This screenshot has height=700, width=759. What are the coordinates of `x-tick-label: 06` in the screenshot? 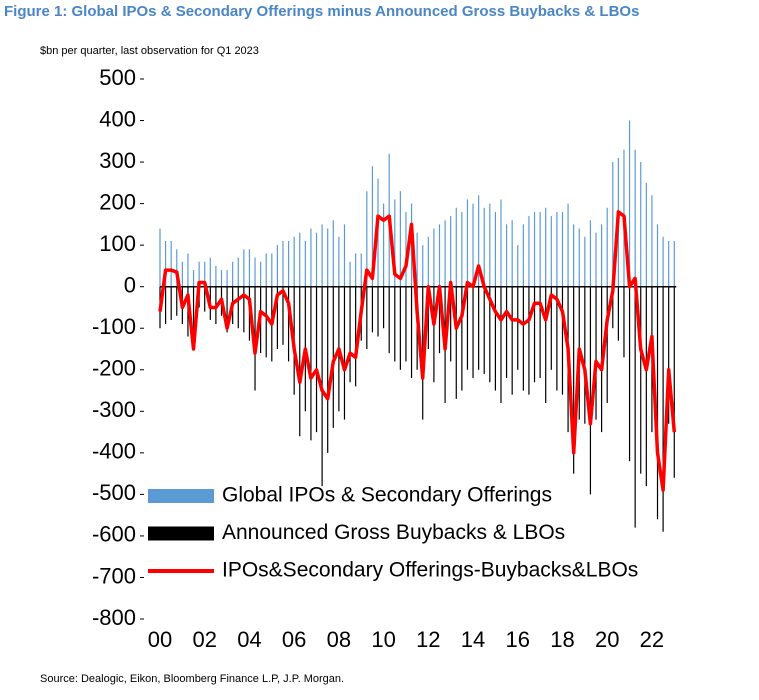 It's located at (294, 639).